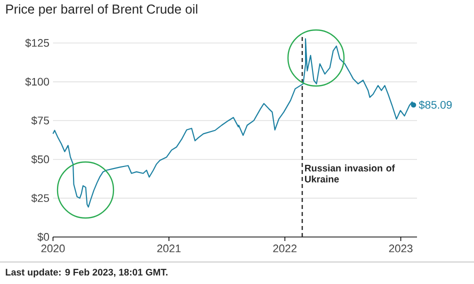  Describe the element at coordinates (87, 273) in the screenshot. I see `text: Last update: 9 Feb 2023, 18:01 GMT.` at that location.